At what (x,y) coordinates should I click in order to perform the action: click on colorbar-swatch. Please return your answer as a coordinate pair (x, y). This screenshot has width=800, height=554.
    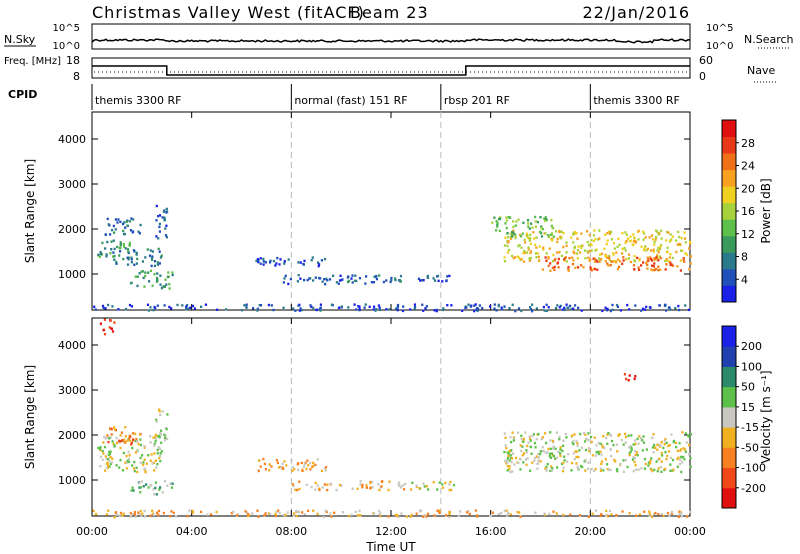
    Looking at the image, I should click on (729, 457).